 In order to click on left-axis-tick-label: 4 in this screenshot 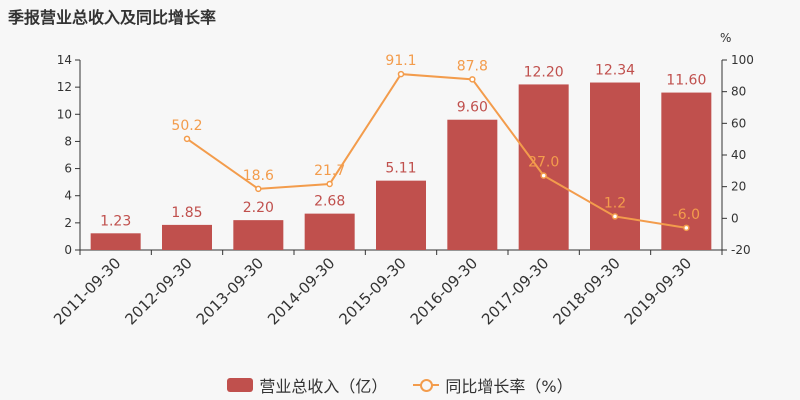, I will do `click(68, 196)`.